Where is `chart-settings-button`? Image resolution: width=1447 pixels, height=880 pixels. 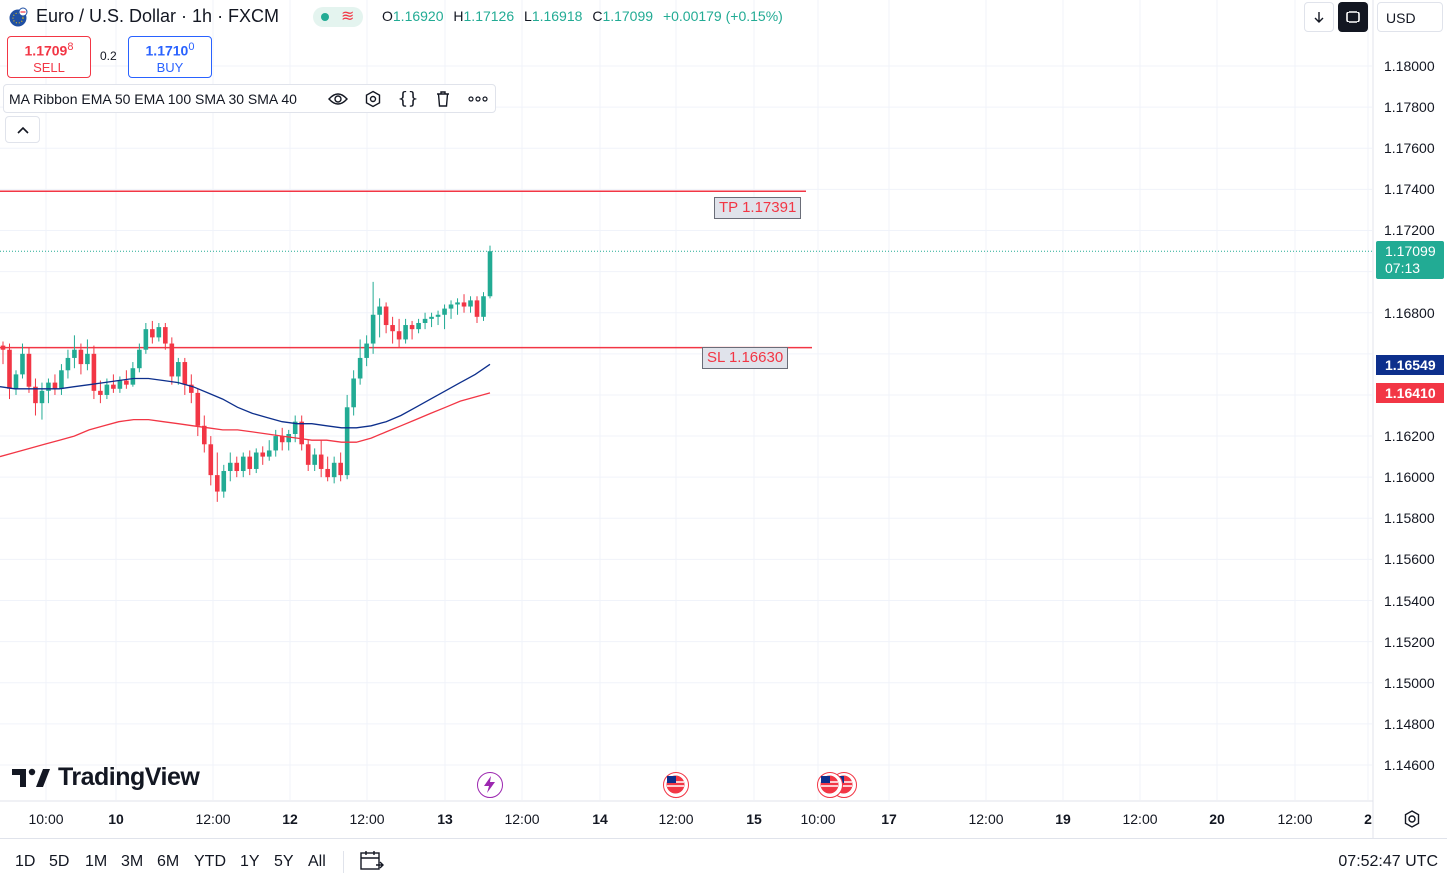 chart-settings-button is located at coordinates (1412, 819).